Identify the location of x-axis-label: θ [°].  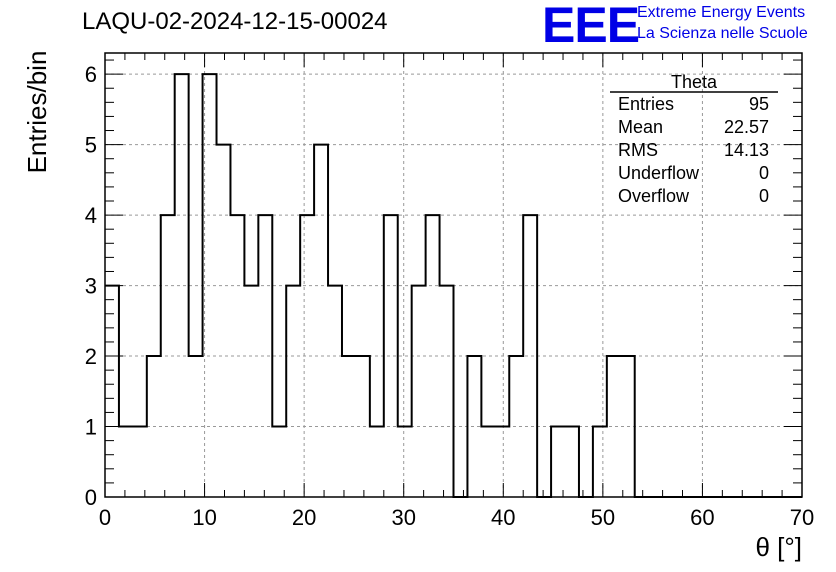
(778, 547).